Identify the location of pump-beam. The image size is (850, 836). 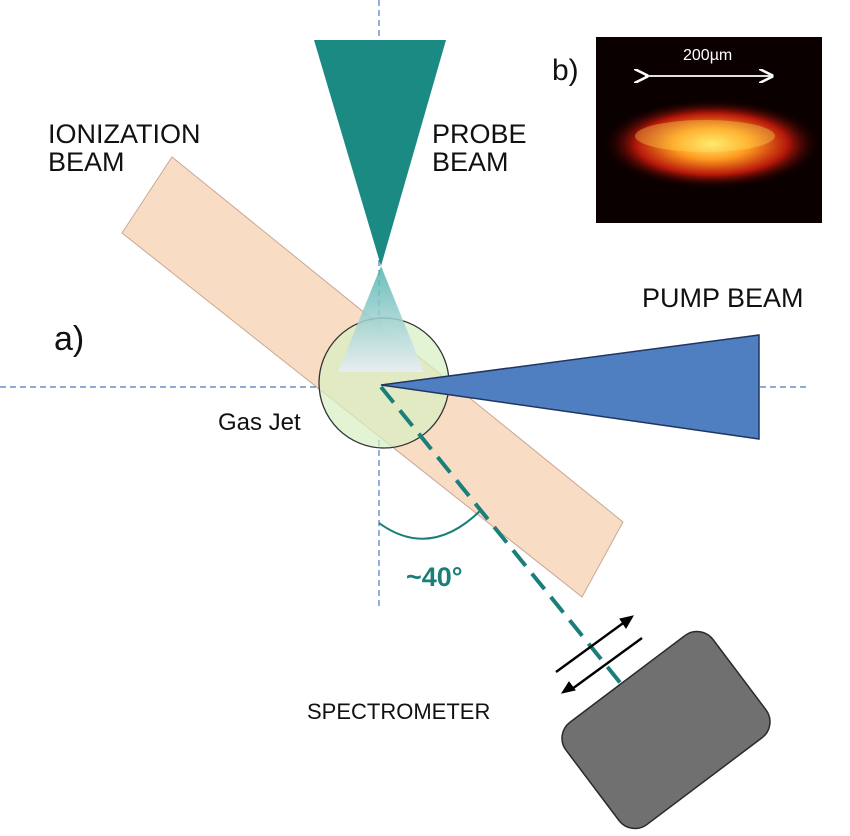
(570, 387).